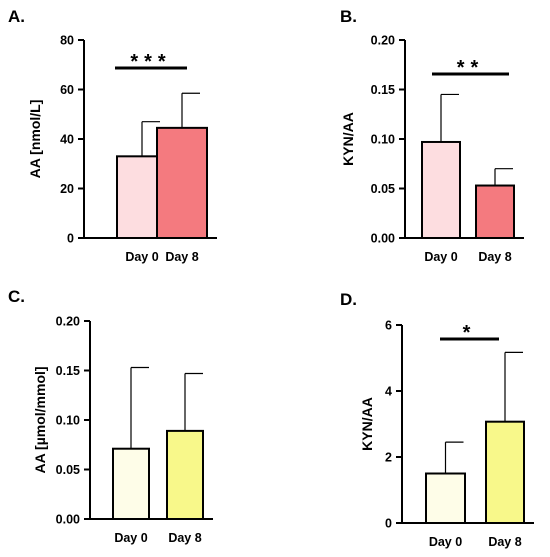  What do you see at coordinates (471, 68) in the screenshot?
I see `significance-marker: **` at bounding box center [471, 68].